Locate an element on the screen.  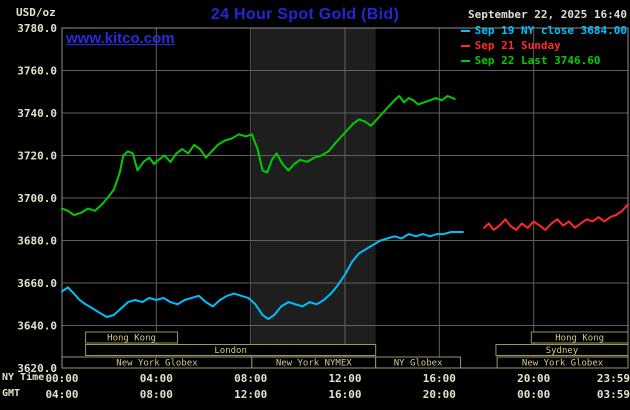
ny-time-axis-label: NY Time is located at coordinates (23, 377).